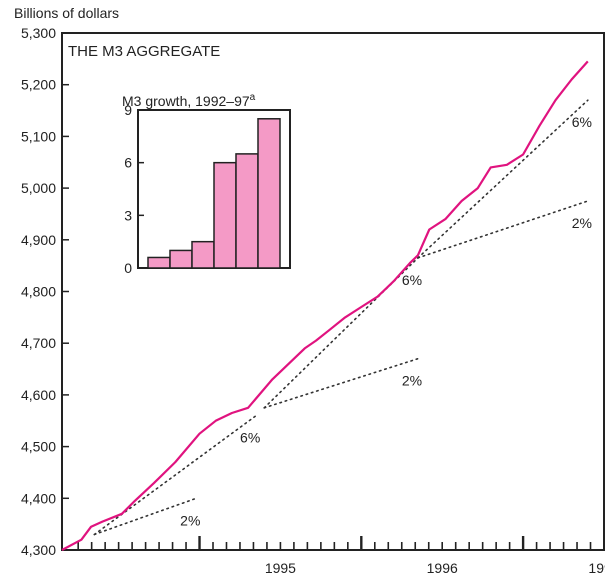 The height and width of the screenshot is (582, 605). I want to click on y-tick-label: 5,300, so click(38, 33).